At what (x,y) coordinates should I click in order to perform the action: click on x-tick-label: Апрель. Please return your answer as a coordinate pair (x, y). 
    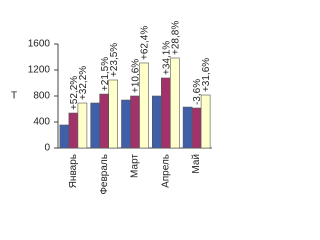
    Looking at the image, I should click on (165, 171).